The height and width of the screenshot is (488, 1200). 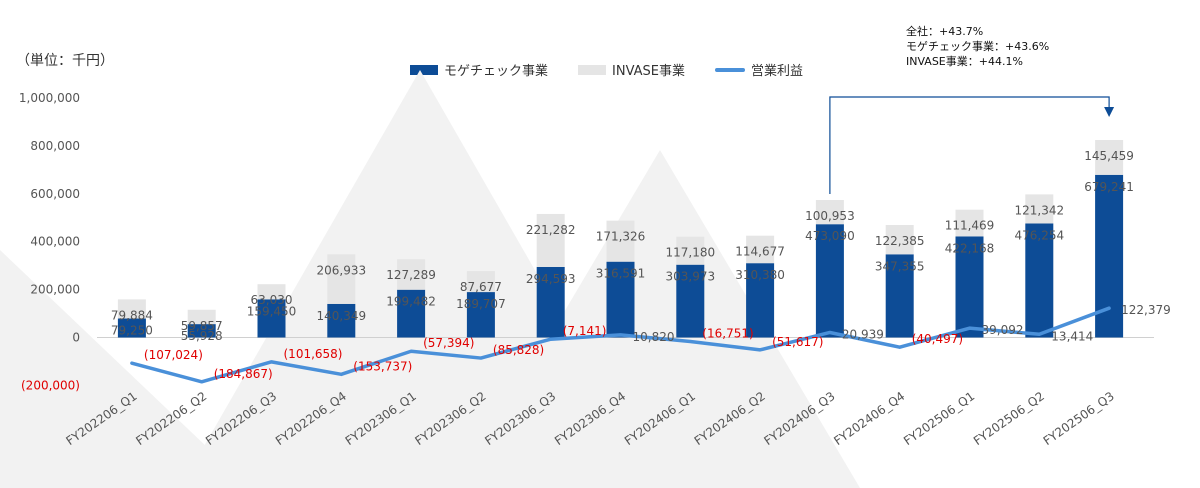 I want to click on x-tick-label: FY202506_Q1, so click(x=939, y=418).